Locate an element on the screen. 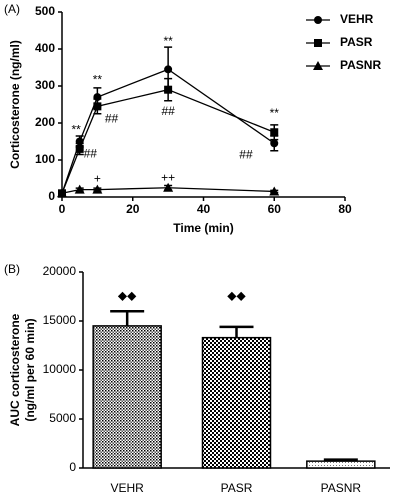 This screenshot has width=402, height=500. legend-label: PASR is located at coordinates (356, 42).